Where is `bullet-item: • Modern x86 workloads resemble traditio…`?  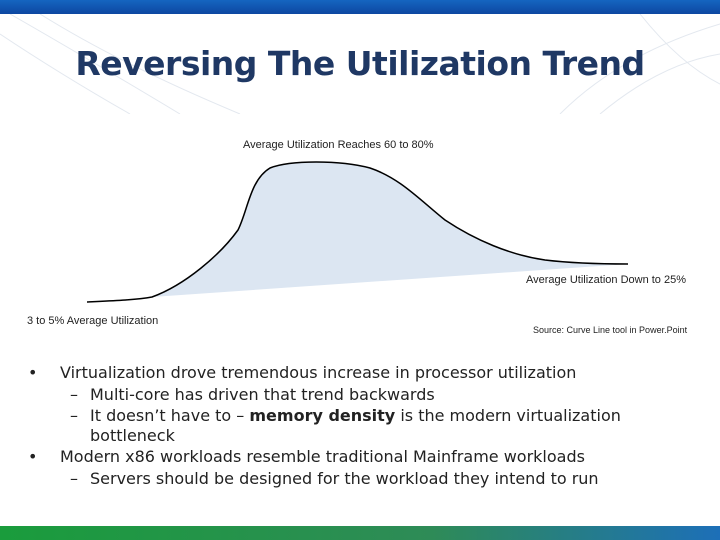
bullet-item: • Modern x86 workloads resemble traditio… is located at coordinates (358, 457).